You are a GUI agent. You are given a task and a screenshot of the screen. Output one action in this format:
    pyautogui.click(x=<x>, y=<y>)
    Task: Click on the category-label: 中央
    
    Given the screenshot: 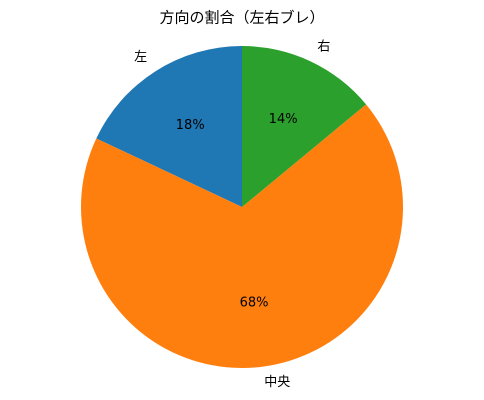 What is the action you would take?
    pyautogui.click(x=277, y=382)
    